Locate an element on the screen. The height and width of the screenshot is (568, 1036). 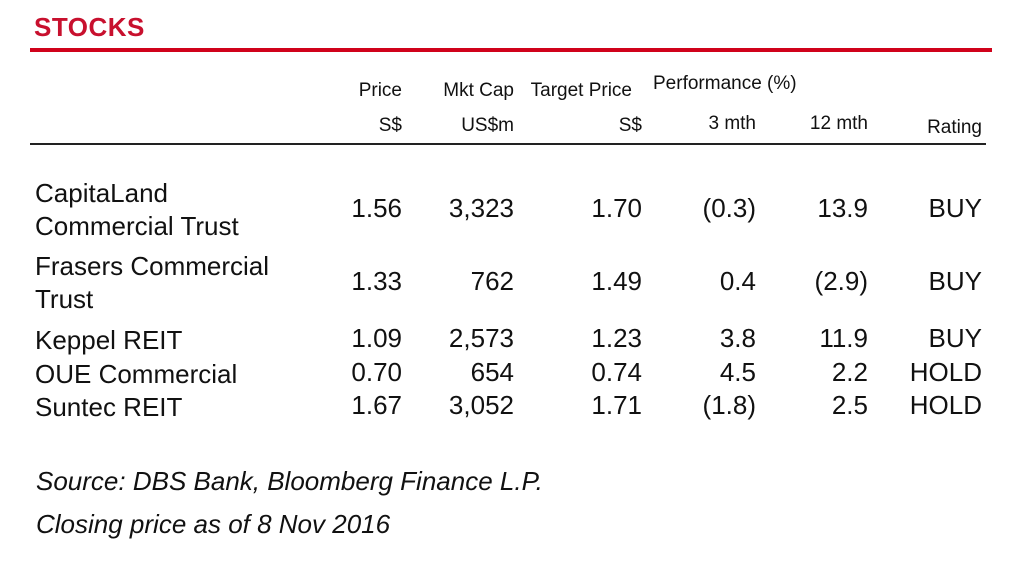
stock-name-line1: Suntec REIT is located at coordinates (109, 407).